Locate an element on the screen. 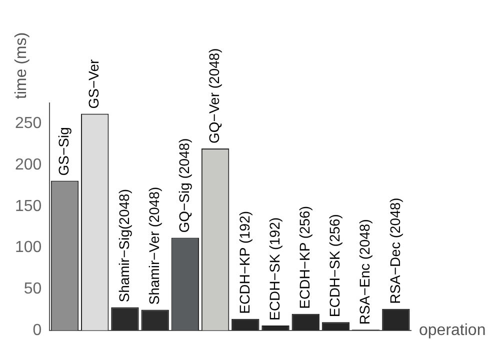 Image resolution: width=504 pixels, height=351 pixels. x-tick-label: RSA−Dec (2048) is located at coordinates (394, 251).